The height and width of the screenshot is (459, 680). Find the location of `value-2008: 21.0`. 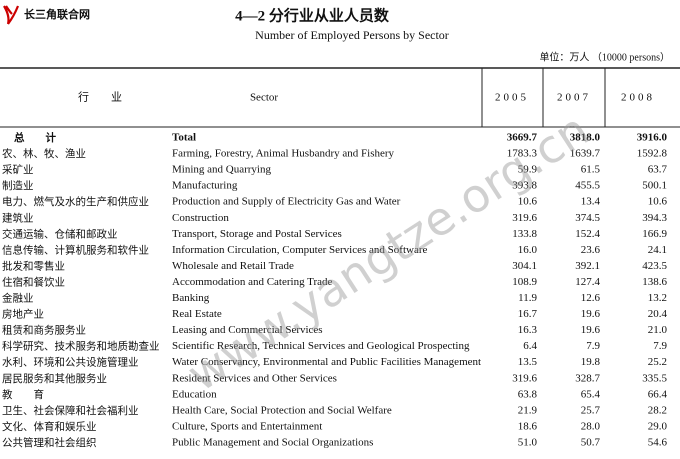

value-2008: 21.0 is located at coordinates (658, 330).